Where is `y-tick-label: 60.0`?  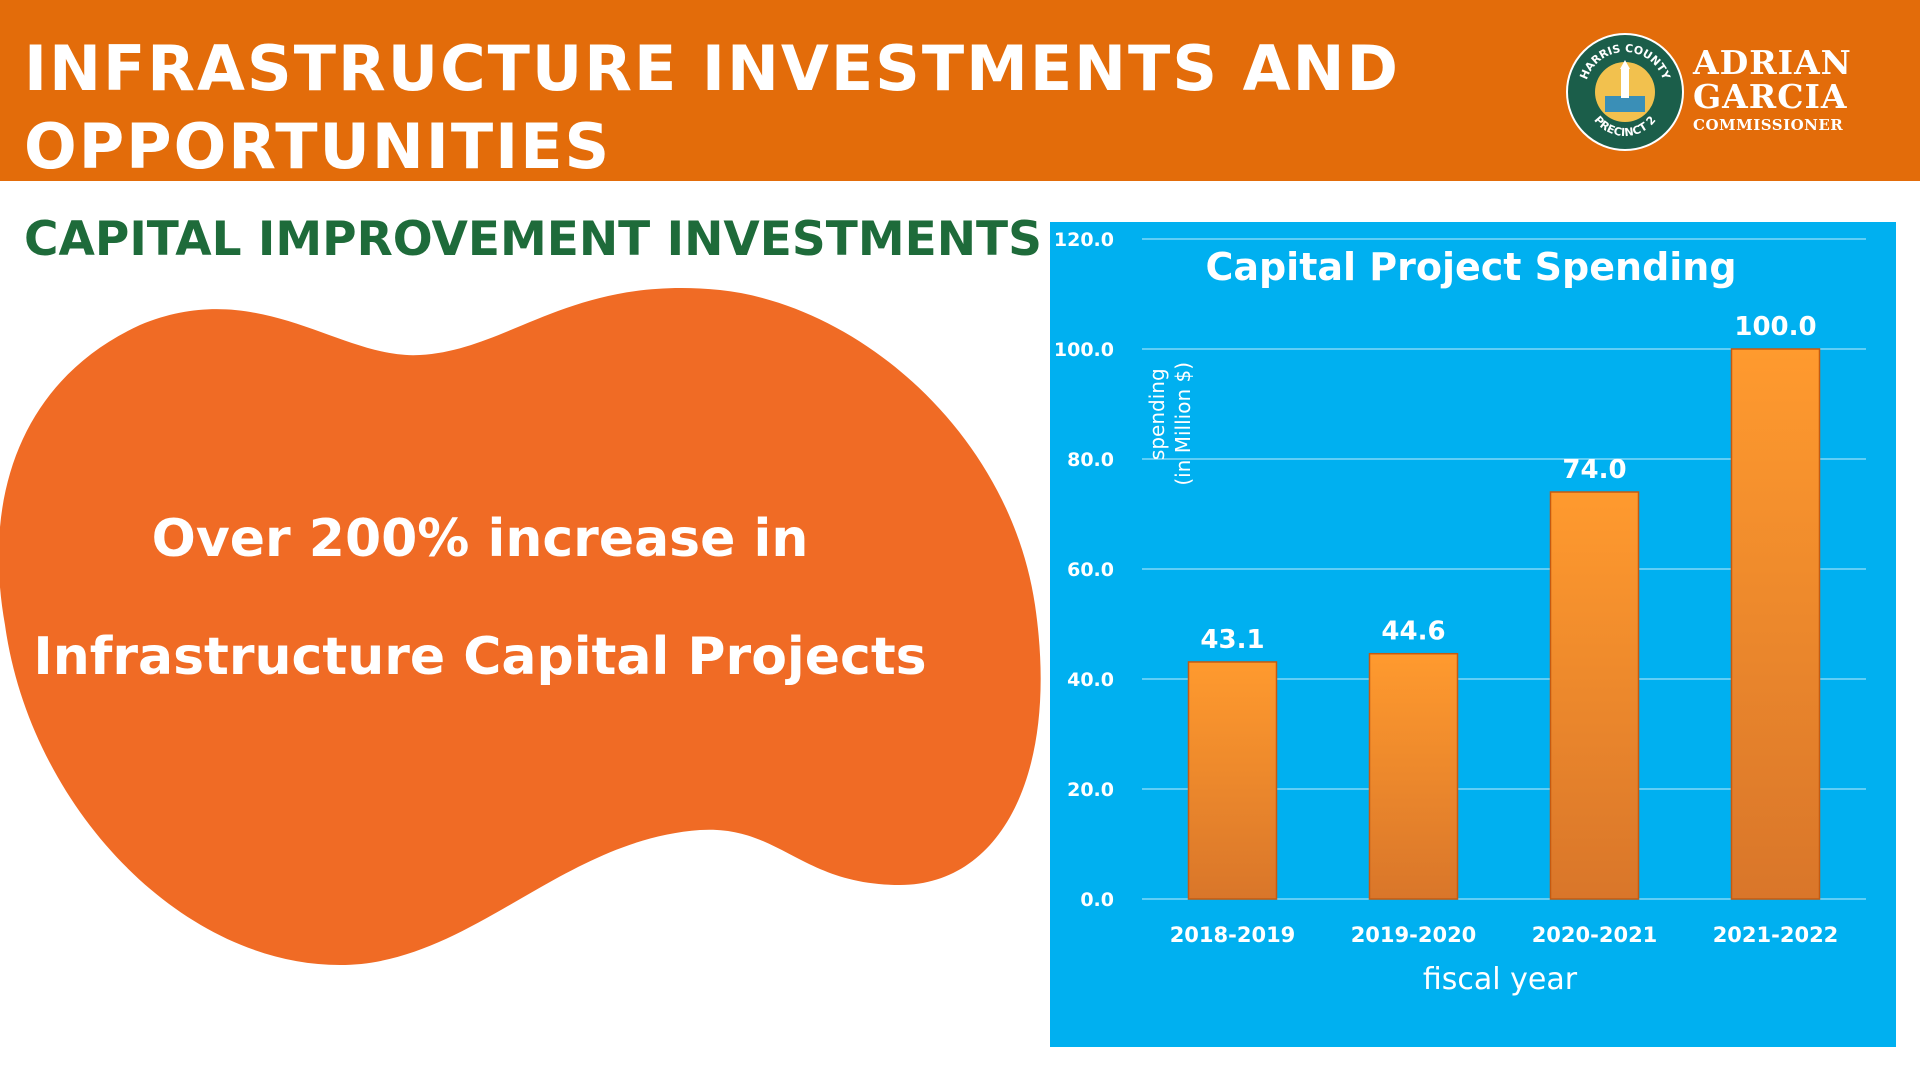 y-tick-label: 60.0 is located at coordinates (1090, 570).